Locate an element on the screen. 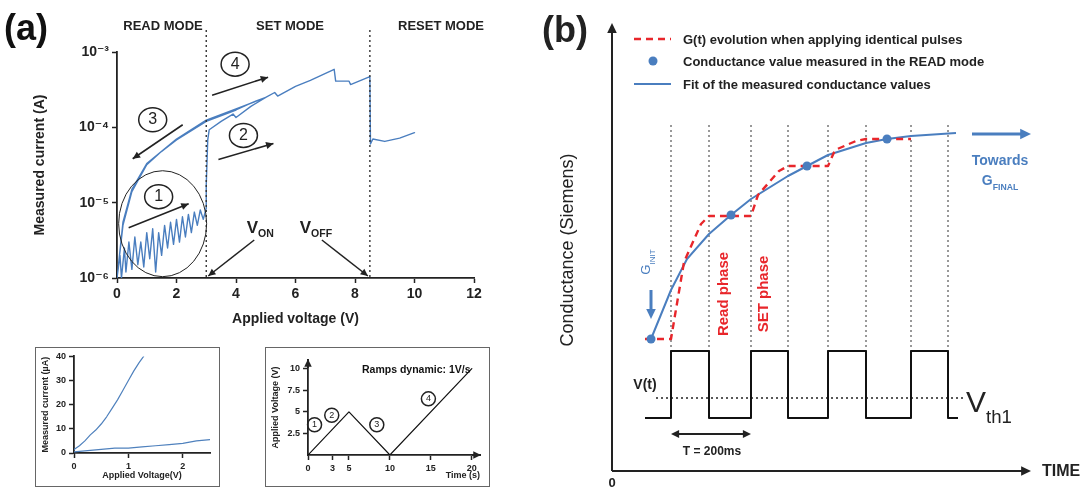 The image size is (1090, 490). y-tick-label: 30 is located at coordinates (60, 380).